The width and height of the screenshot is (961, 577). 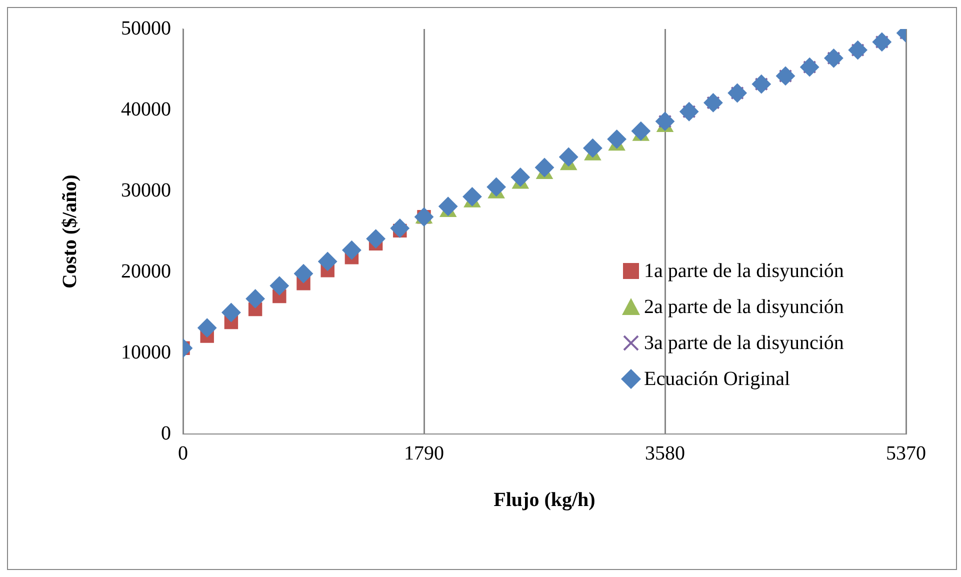 What do you see at coordinates (744, 271) in the screenshot?
I see `legend-label: 1a parte de la disyunción` at bounding box center [744, 271].